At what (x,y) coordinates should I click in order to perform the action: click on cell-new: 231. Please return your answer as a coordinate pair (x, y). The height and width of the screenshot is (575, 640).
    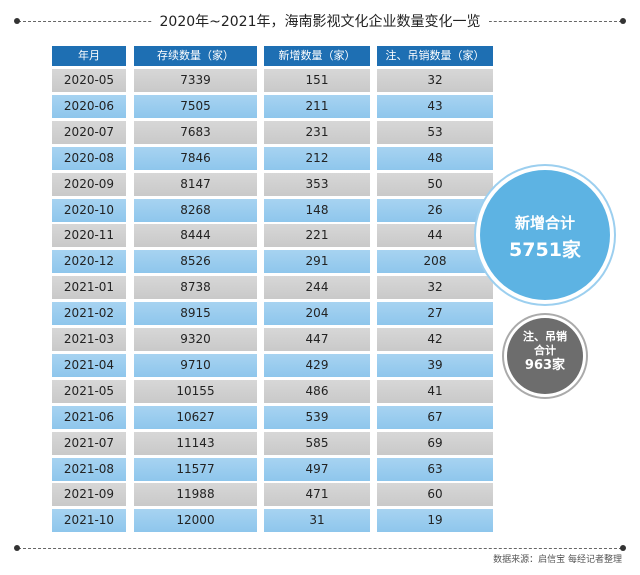
    Looking at the image, I should click on (317, 132).